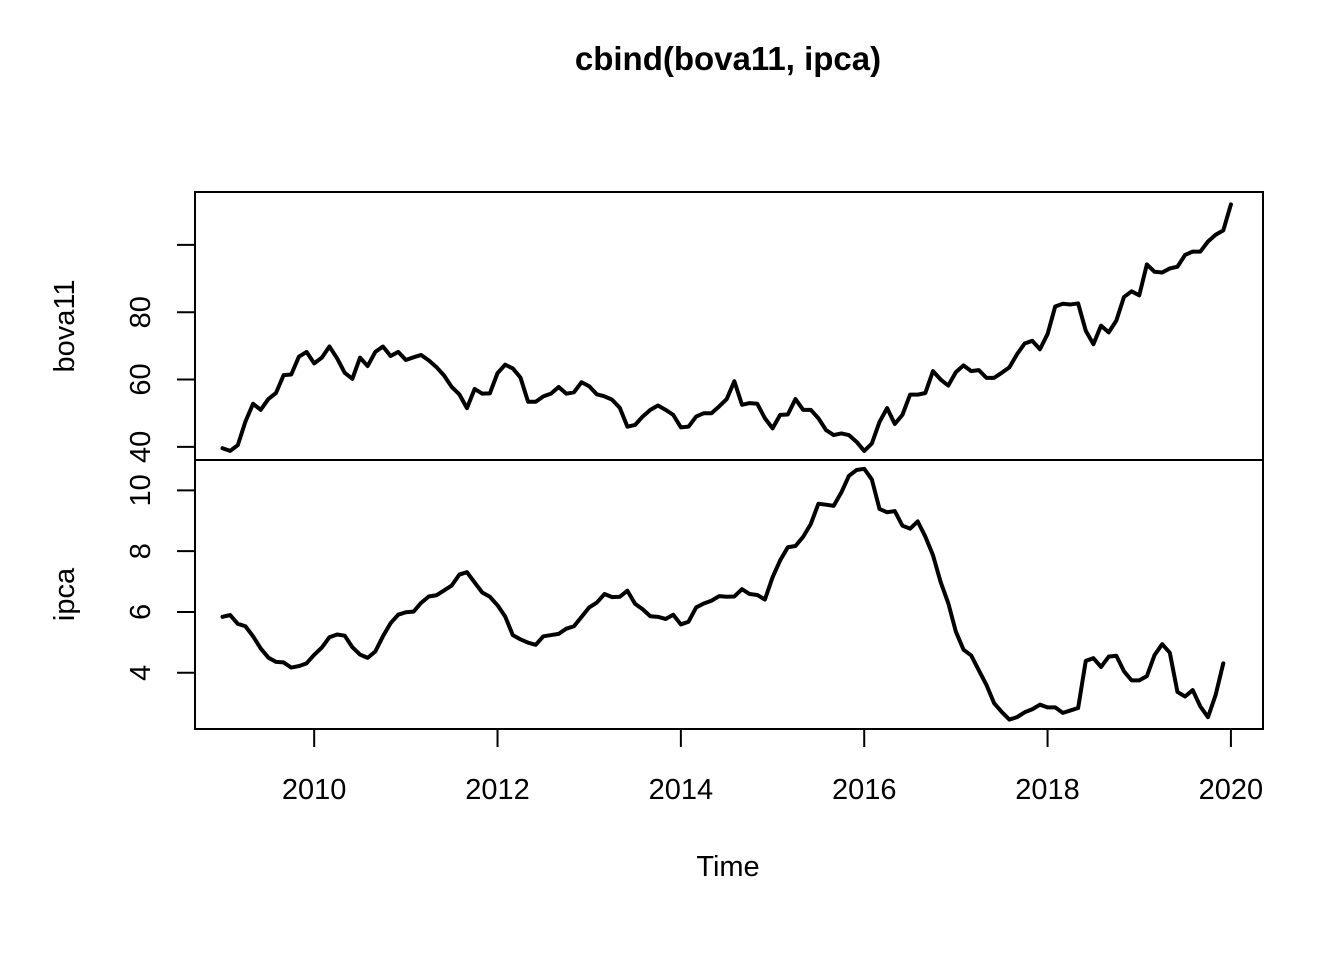 This screenshot has width=1344, height=965. Describe the element at coordinates (141, 551) in the screenshot. I see `y-tick-label-ipca-2: 8` at that location.